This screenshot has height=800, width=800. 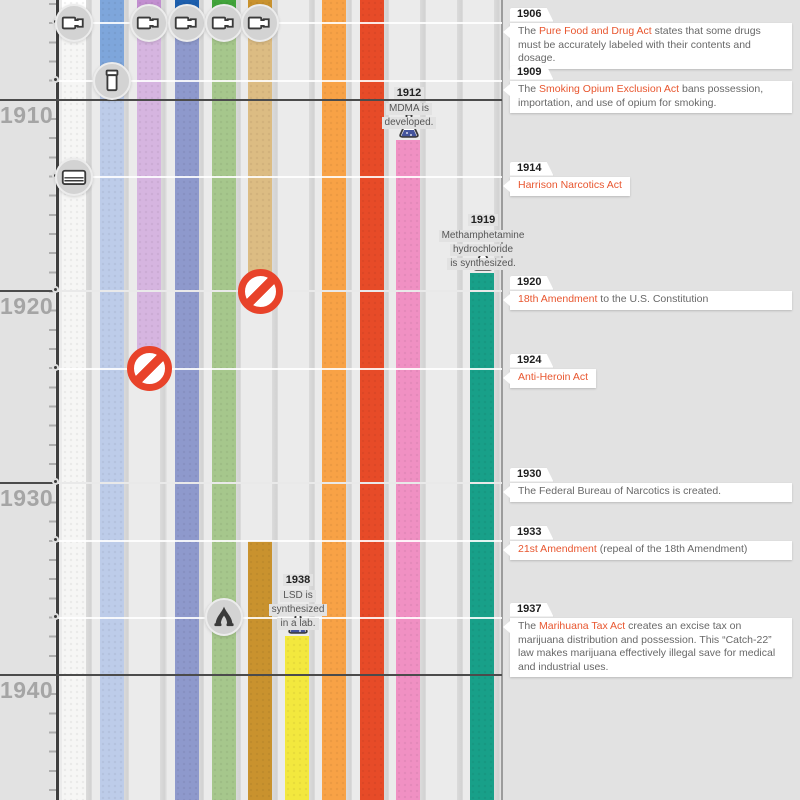 What do you see at coordinates (553, 377) in the screenshot?
I see `act-name: Anti-Heroin Act` at bounding box center [553, 377].